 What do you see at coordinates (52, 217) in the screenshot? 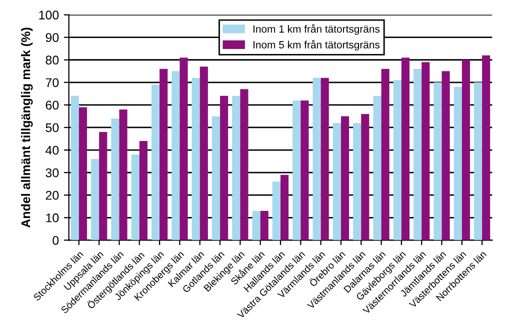
I see `y-tick-label: 10` at bounding box center [52, 217].